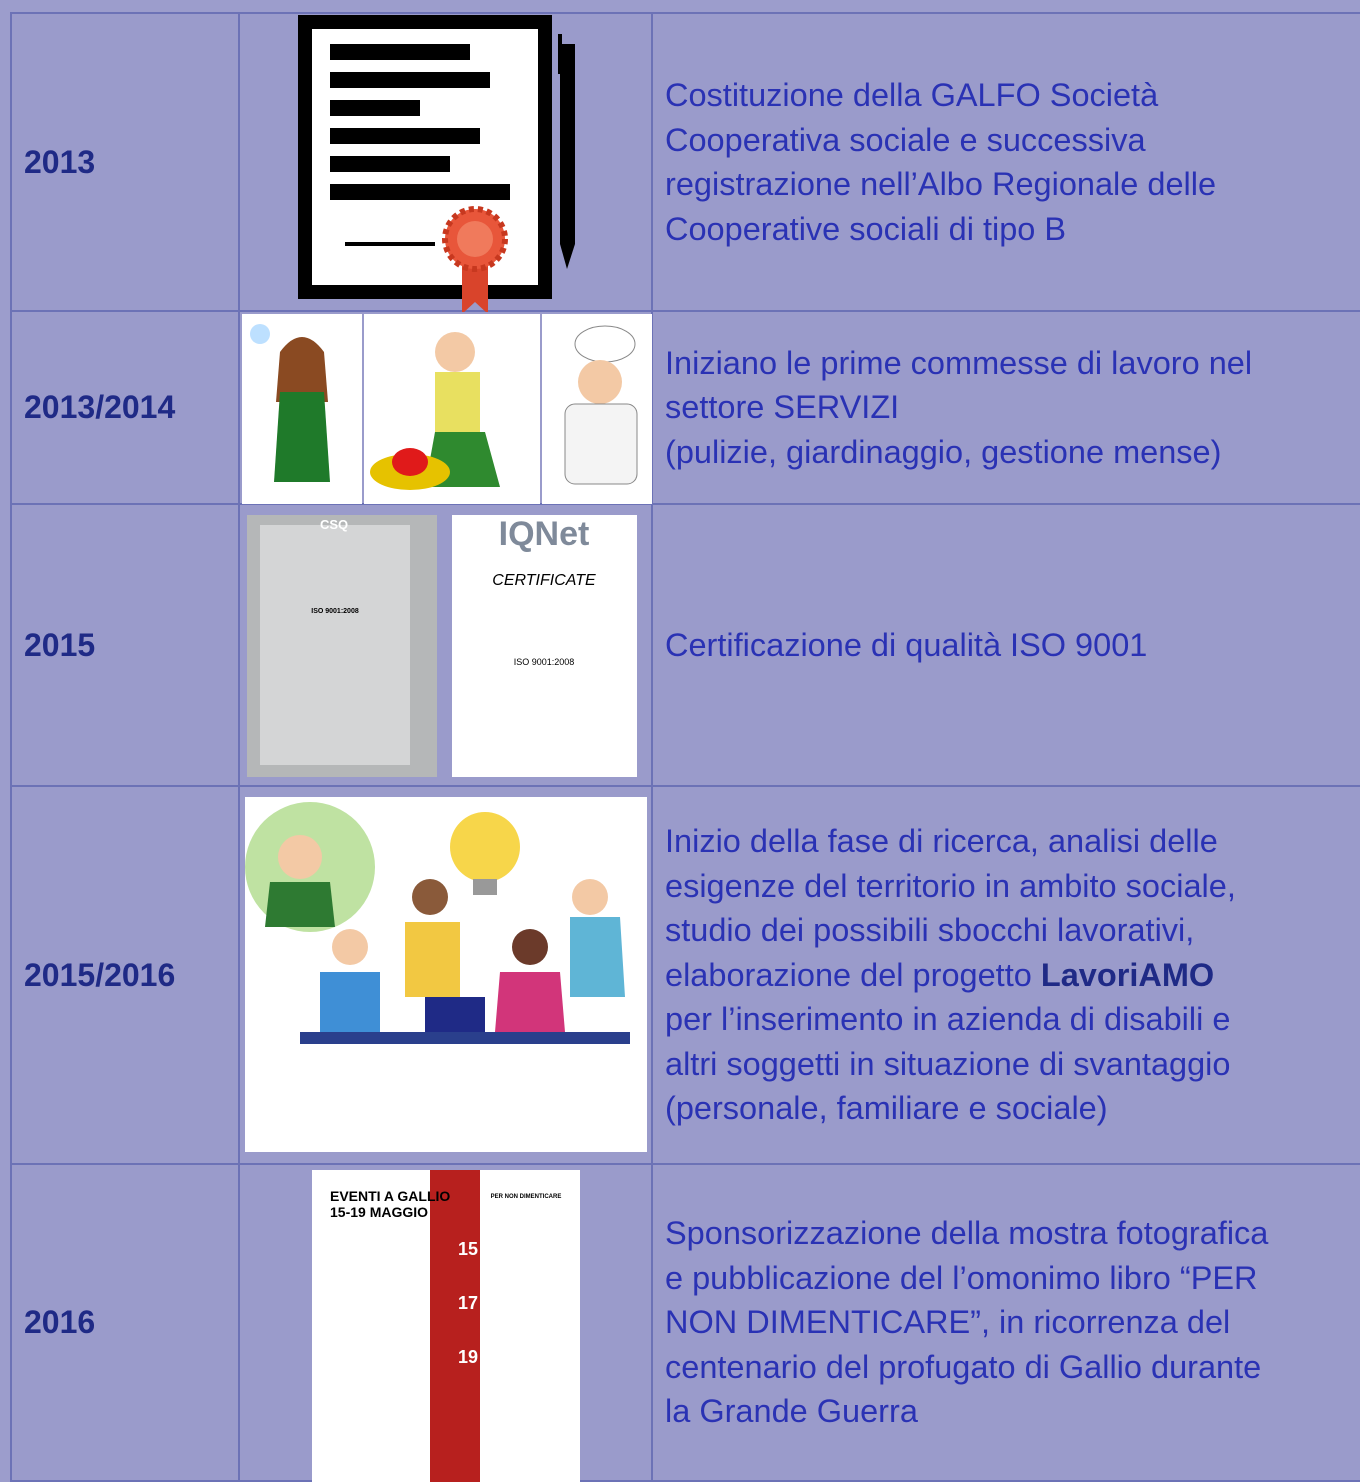 The width and height of the screenshot is (1360, 1482). What do you see at coordinates (60, 644) in the screenshot?
I see `year: 2015` at bounding box center [60, 644].